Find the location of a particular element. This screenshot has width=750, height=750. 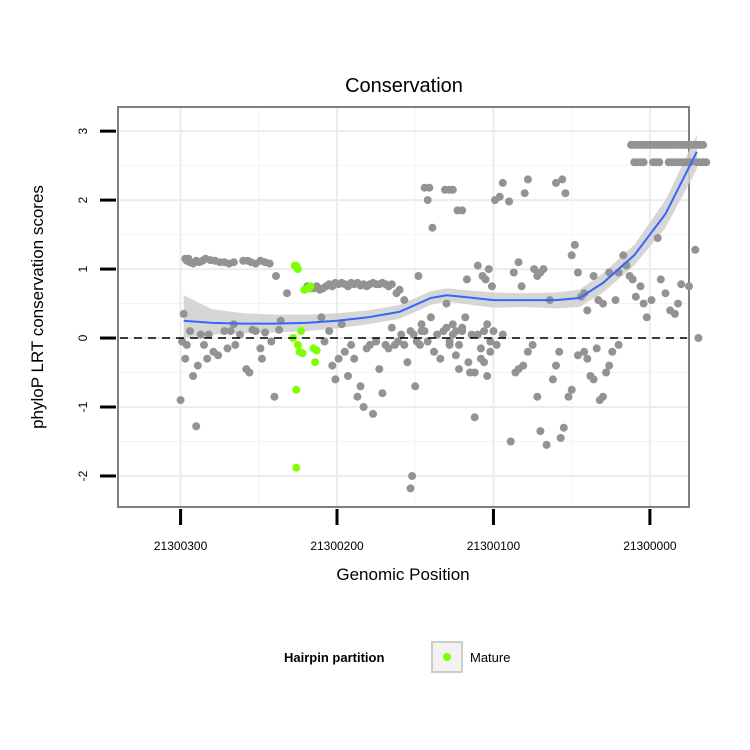

y-axis-title: phyloP LRT conservation scores is located at coordinates (37, 307).